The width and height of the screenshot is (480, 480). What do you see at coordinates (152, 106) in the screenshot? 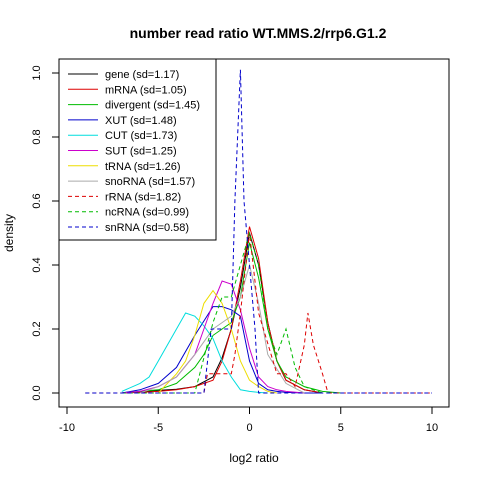
I see `legend-entry: divergent (sd=1.45)` at bounding box center [152, 106].